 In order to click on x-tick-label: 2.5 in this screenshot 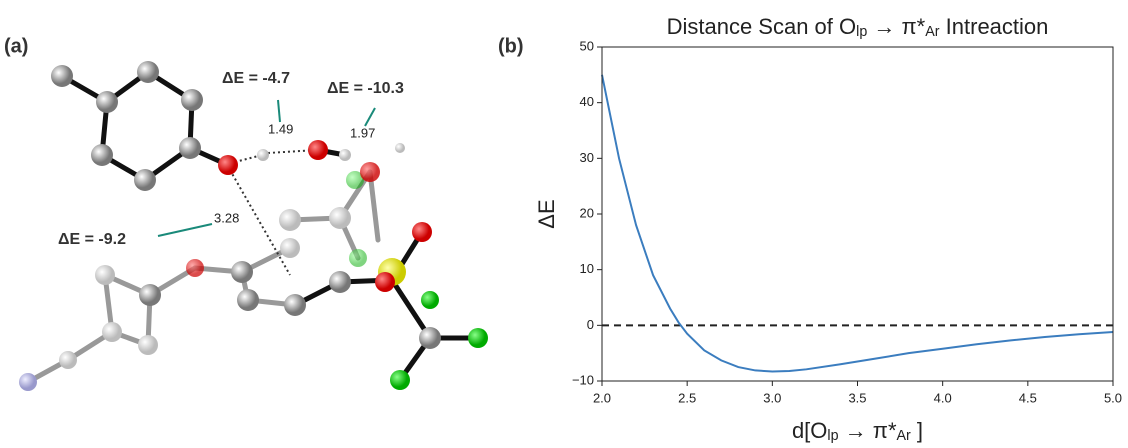, I will do `click(687, 397)`.